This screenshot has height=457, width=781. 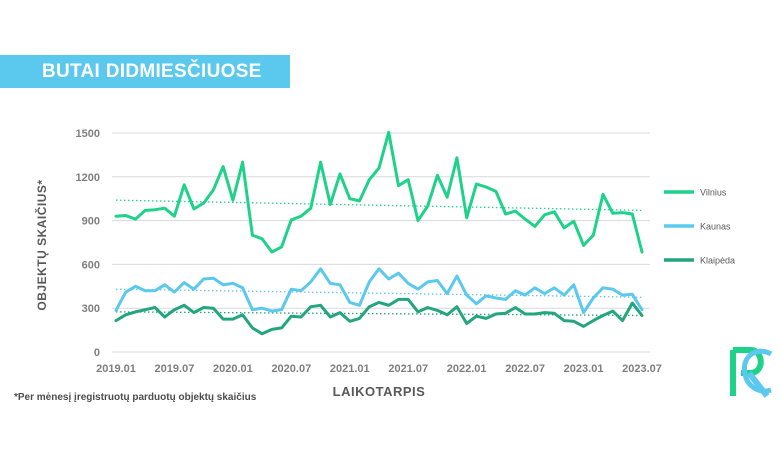 I want to click on y-tick-label: 600, so click(x=91, y=265).